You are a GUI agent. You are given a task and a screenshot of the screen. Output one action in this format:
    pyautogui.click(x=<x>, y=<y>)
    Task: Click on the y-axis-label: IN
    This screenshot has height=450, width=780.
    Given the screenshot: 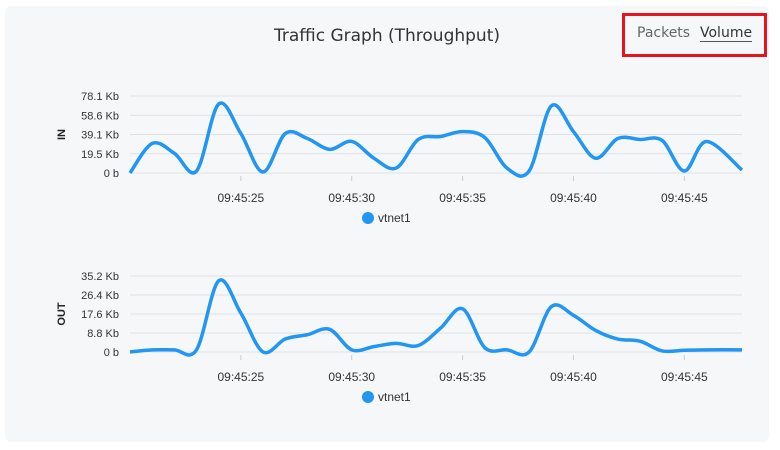 What is the action you would take?
    pyautogui.click(x=62, y=134)
    